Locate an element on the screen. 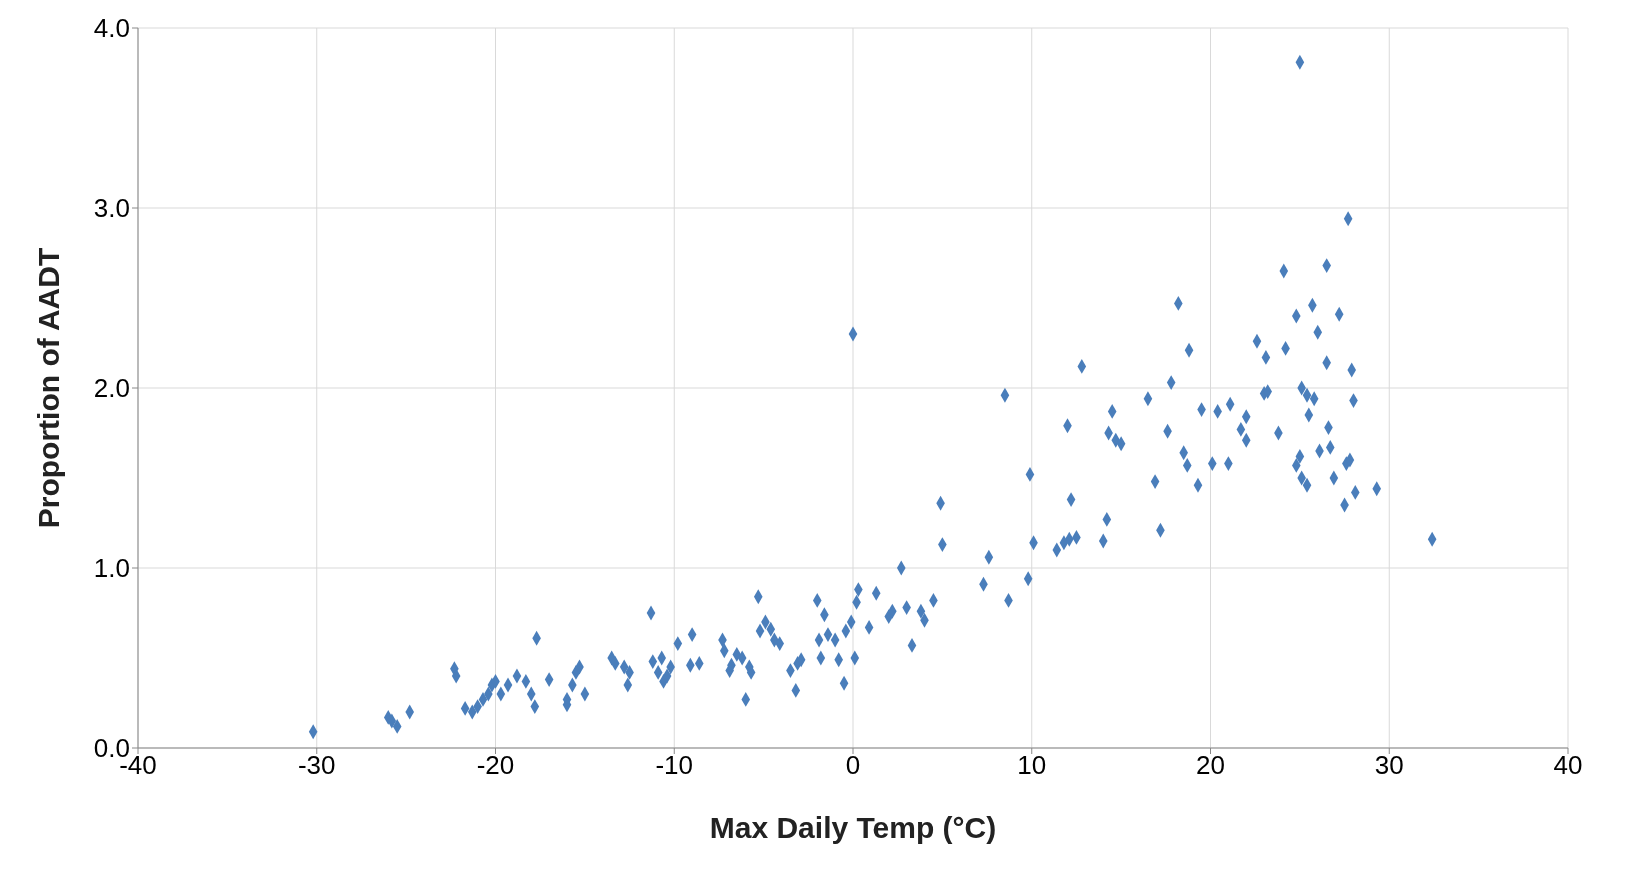 The width and height of the screenshot is (1638, 878). x-tick-label: 0 is located at coordinates (853, 765).